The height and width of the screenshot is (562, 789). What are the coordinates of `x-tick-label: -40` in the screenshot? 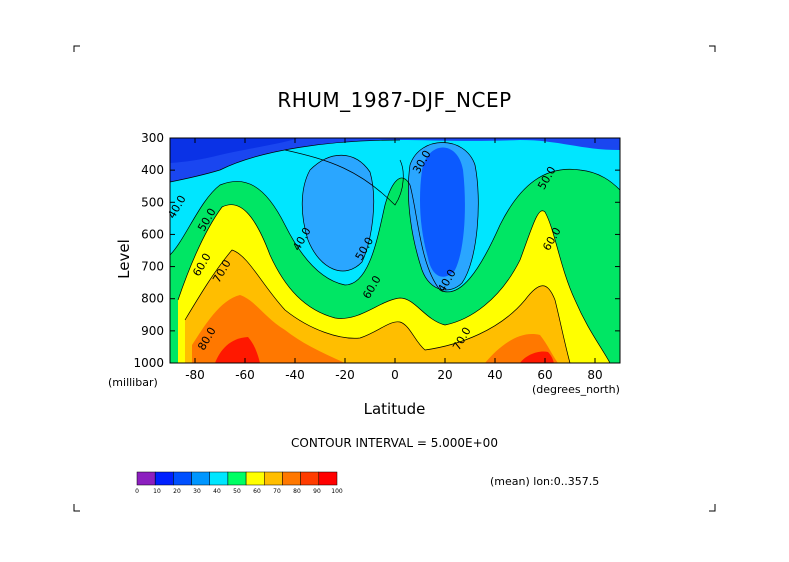 It's located at (295, 375).